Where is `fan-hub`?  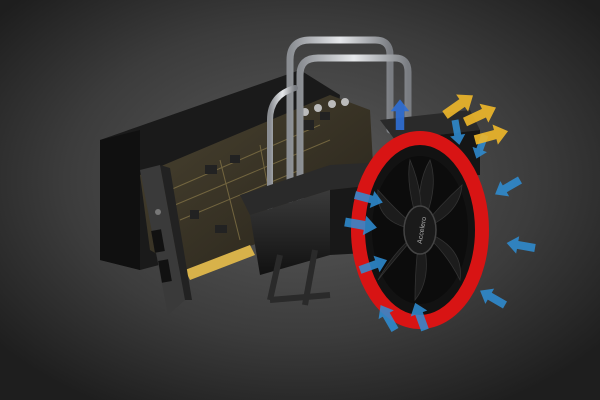
fan-hub is located at coordinates (420, 230).